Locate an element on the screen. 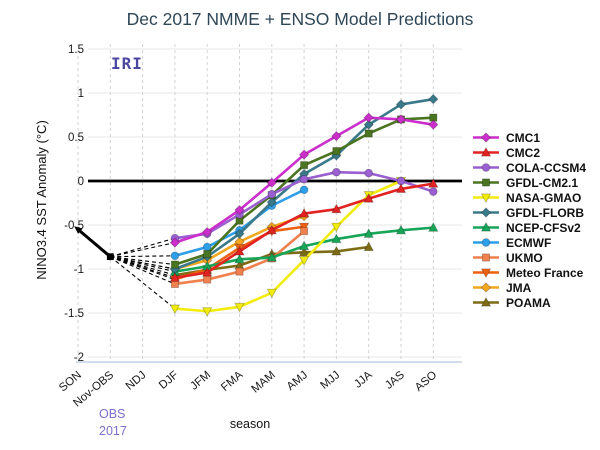  point-NASA-GMAO-FMA is located at coordinates (239, 307).